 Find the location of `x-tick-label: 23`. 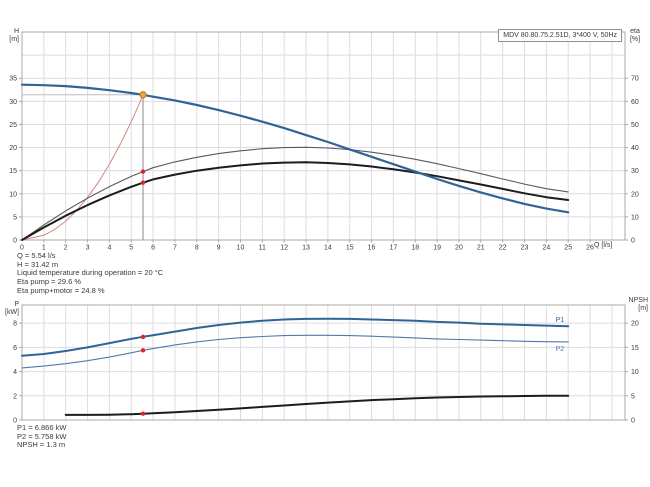

x-tick-label: 23 is located at coordinates (525, 248).